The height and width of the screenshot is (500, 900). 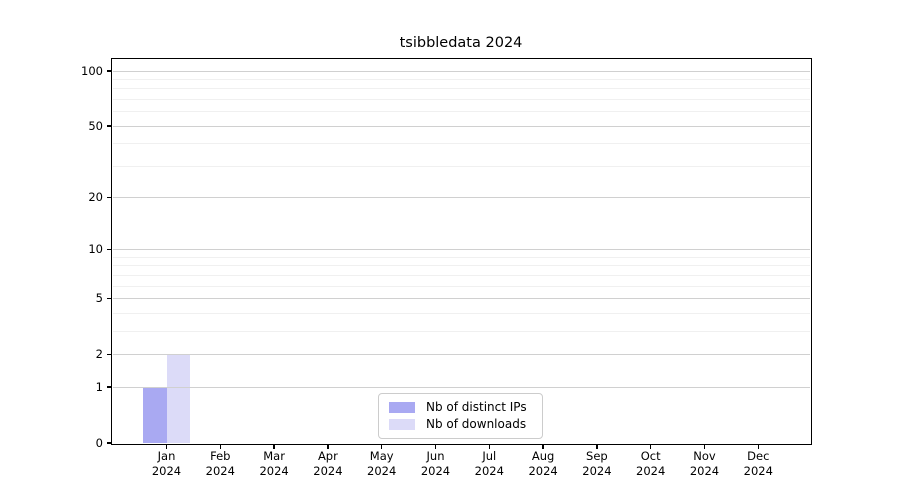 What do you see at coordinates (382, 463) in the screenshot?
I see `x-tick-label: May 2024` at bounding box center [382, 463].